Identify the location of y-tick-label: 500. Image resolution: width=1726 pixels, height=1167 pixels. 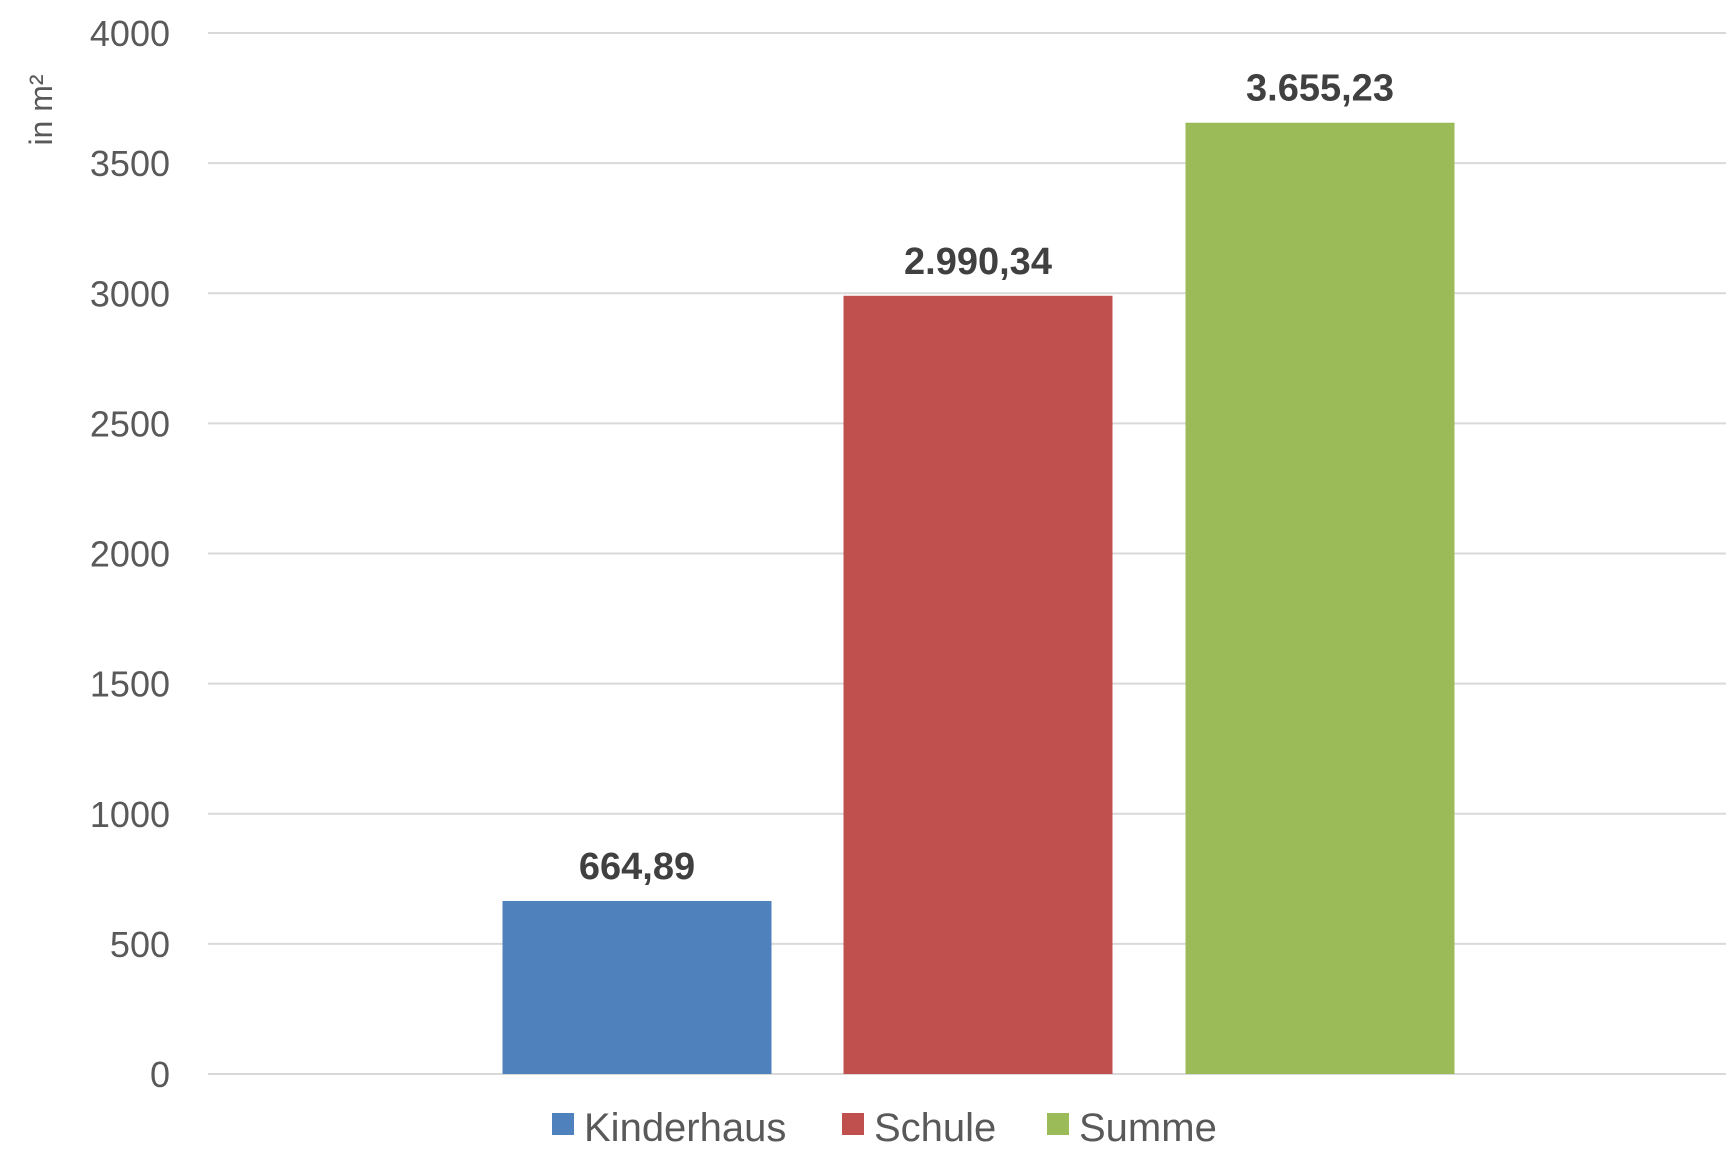
(140, 944).